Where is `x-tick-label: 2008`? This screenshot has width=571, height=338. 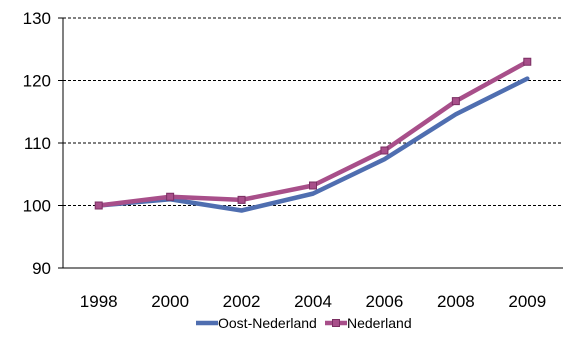
x-tick-label: 2008 is located at coordinates (456, 301).